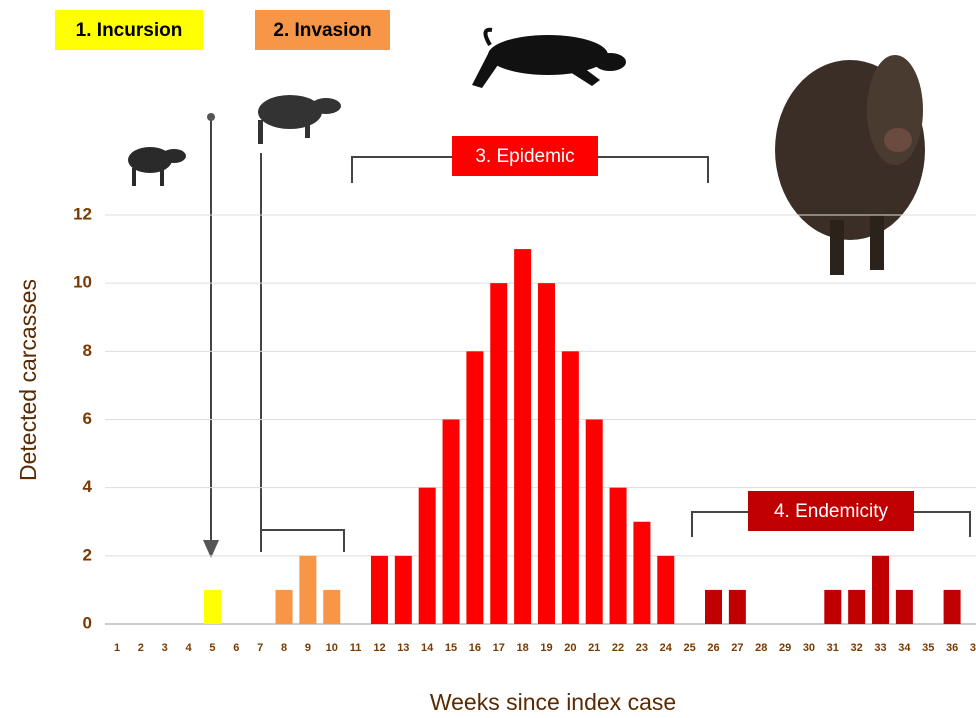  Describe the element at coordinates (618, 648) in the screenshot. I see `x-tick-label: 22` at that location.